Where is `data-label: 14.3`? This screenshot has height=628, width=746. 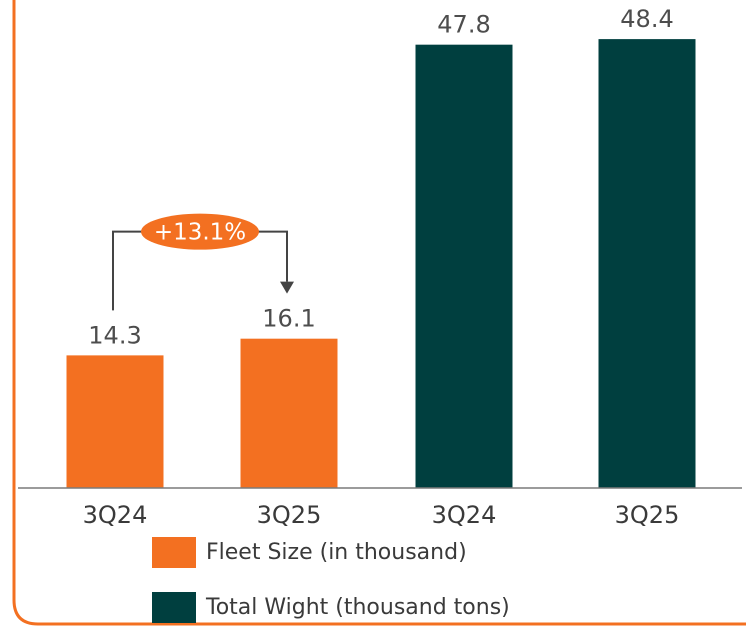 data-label: 14.3 is located at coordinates (114, 335).